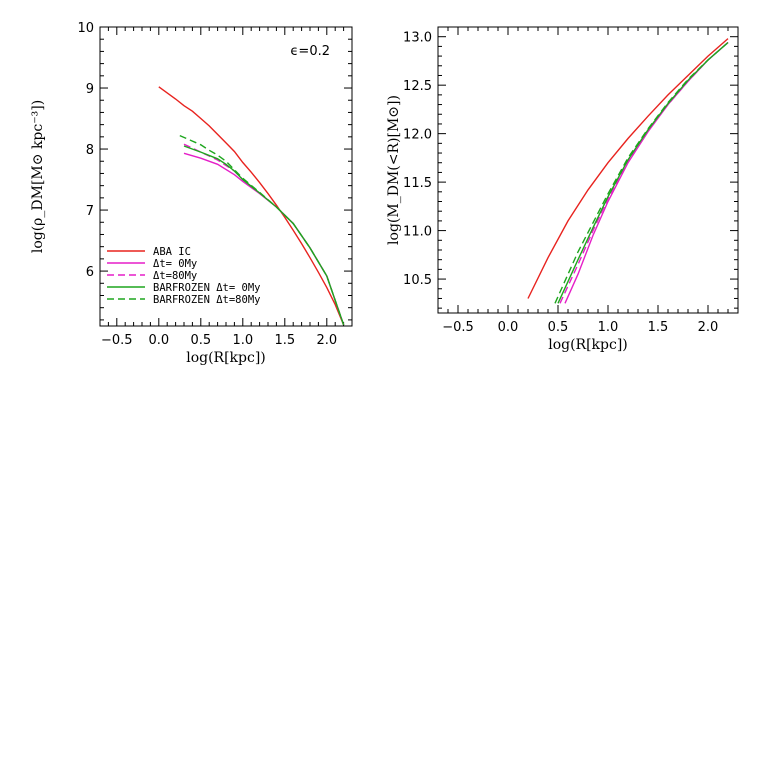  Describe the element at coordinates (394, 170) in the screenshot. I see `y-axis-label: log(M_DM(<R)[M⊙])` at that location.